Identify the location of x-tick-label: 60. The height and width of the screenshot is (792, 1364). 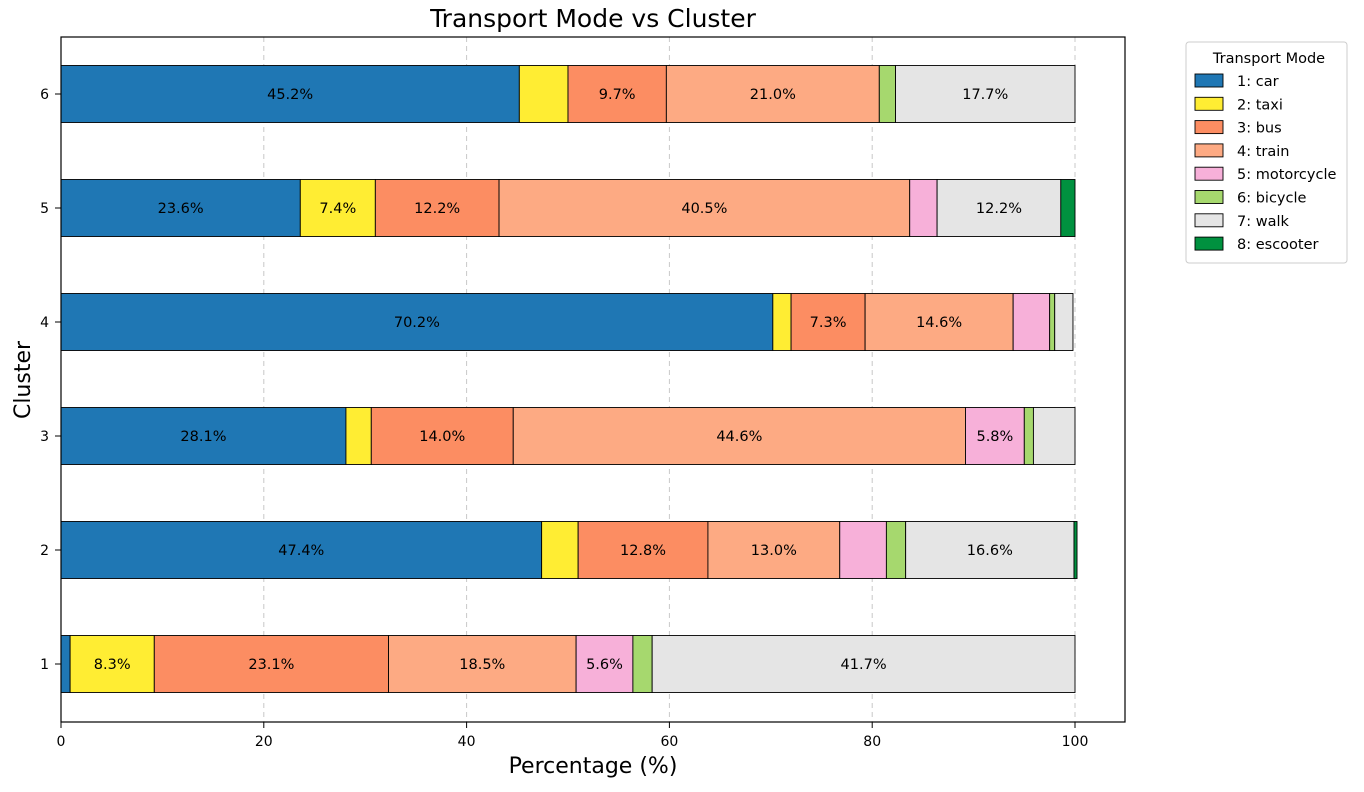
(669, 742).